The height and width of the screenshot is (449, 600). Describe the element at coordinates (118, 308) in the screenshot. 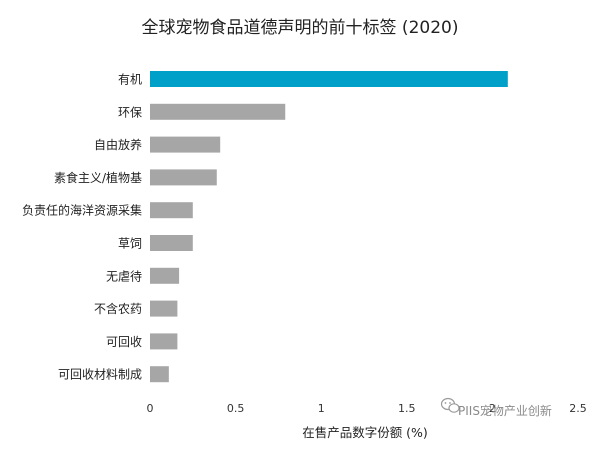

I see `category-label-8: 不含农药` at that location.